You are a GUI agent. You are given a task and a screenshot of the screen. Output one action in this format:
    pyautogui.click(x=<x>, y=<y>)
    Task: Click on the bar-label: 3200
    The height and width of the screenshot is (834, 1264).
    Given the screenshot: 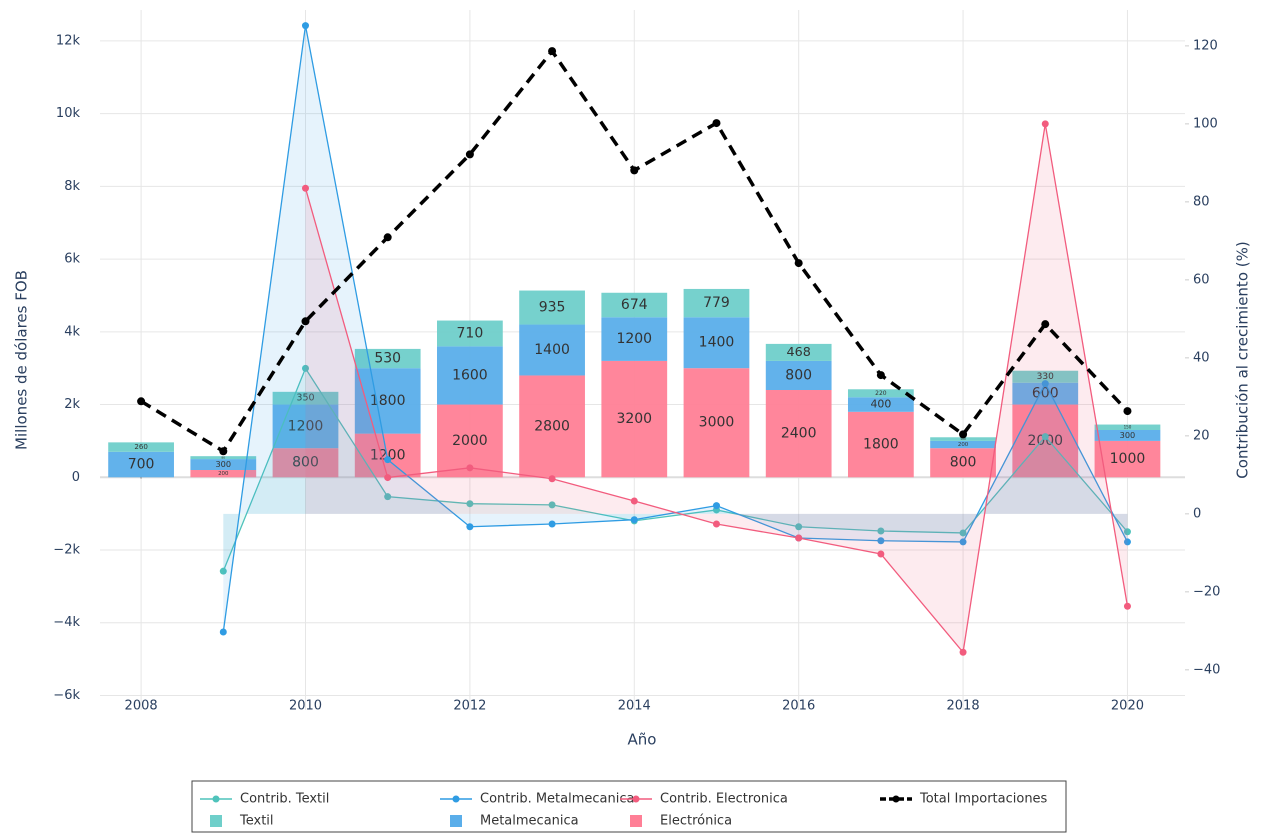 What is the action you would take?
    pyautogui.click(x=634, y=419)
    